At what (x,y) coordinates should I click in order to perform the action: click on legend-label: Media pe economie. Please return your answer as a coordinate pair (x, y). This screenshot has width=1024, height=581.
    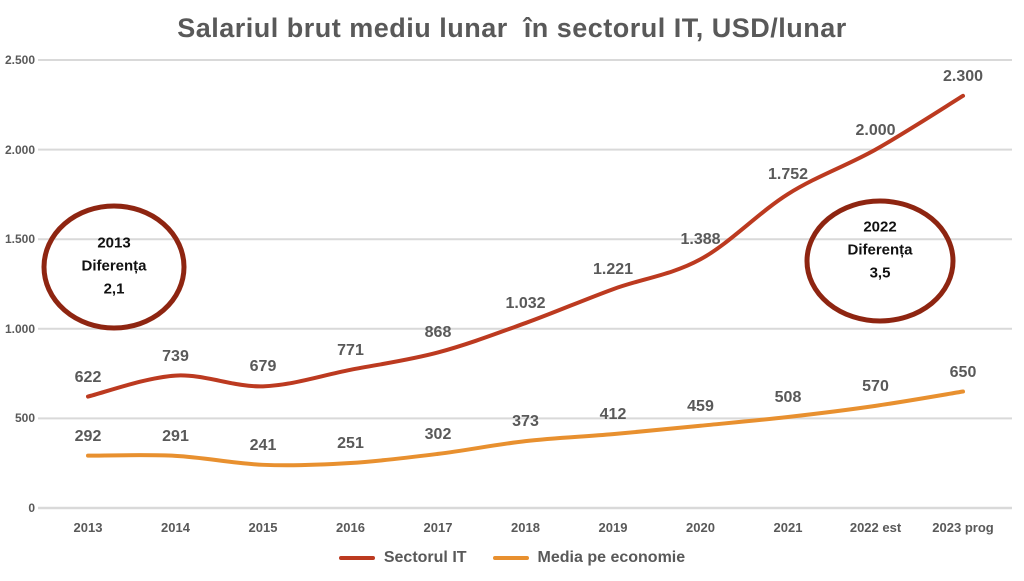
    Looking at the image, I should click on (611, 557).